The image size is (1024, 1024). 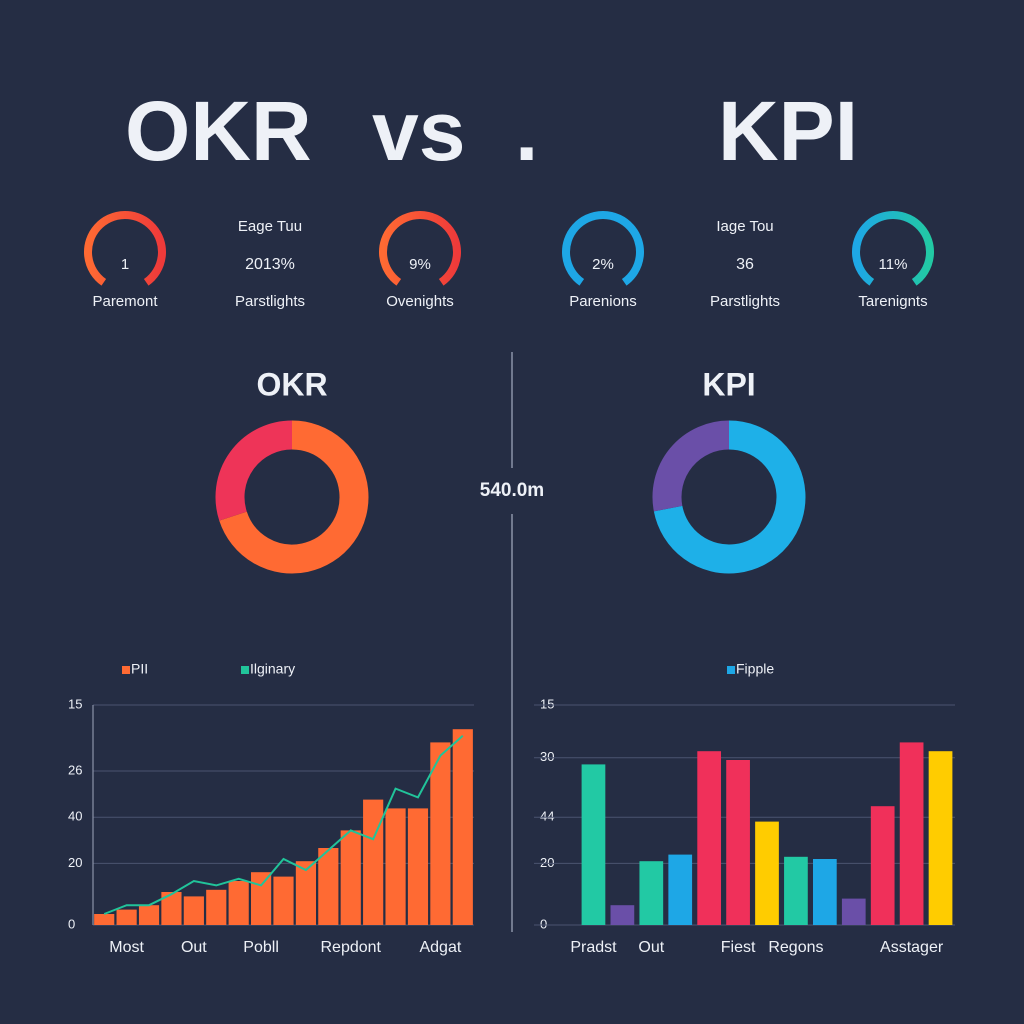 I want to click on legend-label: Fipple, so click(x=755, y=669).